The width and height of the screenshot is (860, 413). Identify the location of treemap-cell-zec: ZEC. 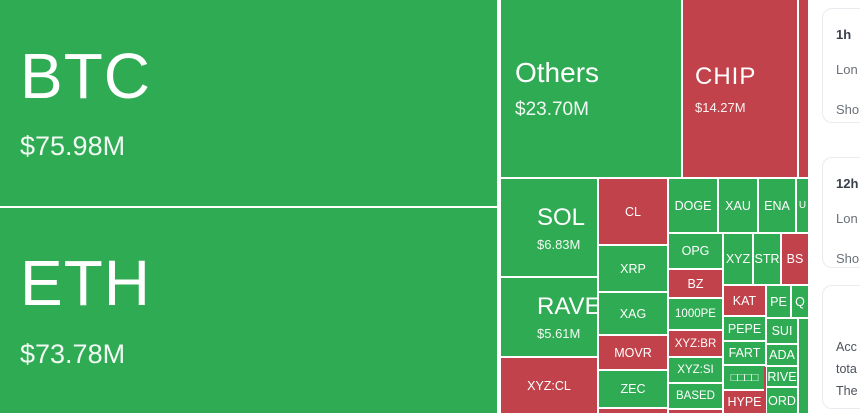
(633, 389).